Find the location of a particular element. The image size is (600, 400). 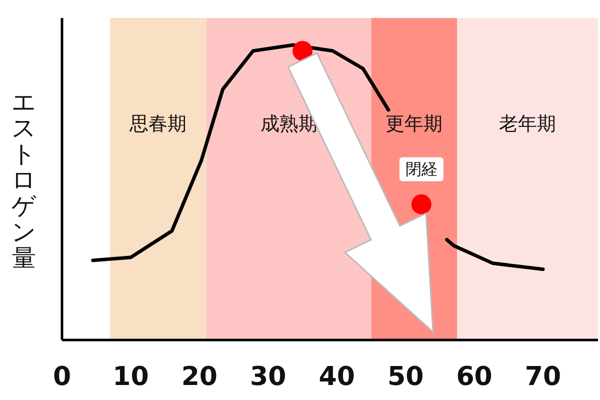

y-axis-title: エストロゲン量 is located at coordinates (24, 180).